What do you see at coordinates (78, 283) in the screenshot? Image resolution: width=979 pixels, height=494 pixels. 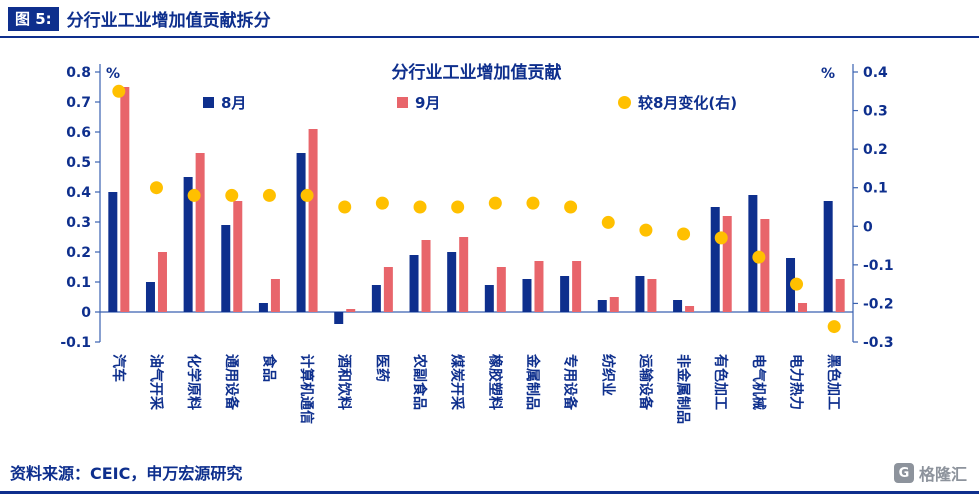 I see `left-axis-tick-label: 0.1` at bounding box center [78, 283].